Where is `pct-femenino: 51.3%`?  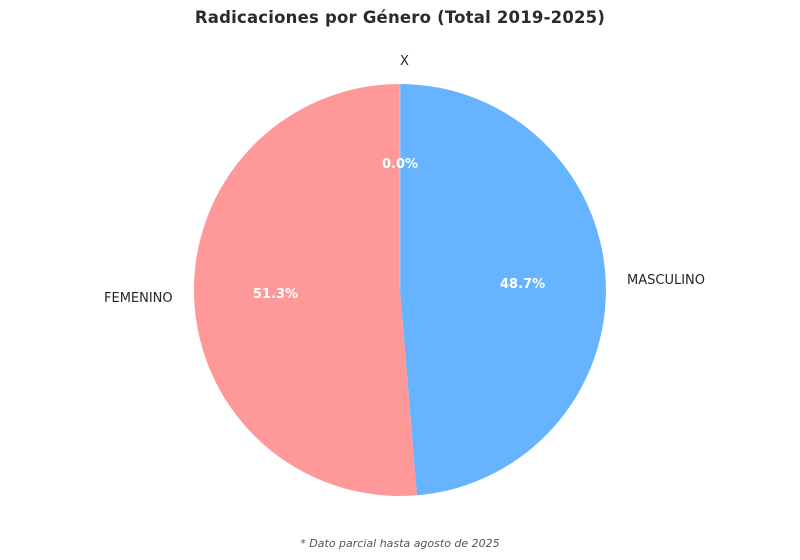 pct-femenino: 51.3% is located at coordinates (276, 294).